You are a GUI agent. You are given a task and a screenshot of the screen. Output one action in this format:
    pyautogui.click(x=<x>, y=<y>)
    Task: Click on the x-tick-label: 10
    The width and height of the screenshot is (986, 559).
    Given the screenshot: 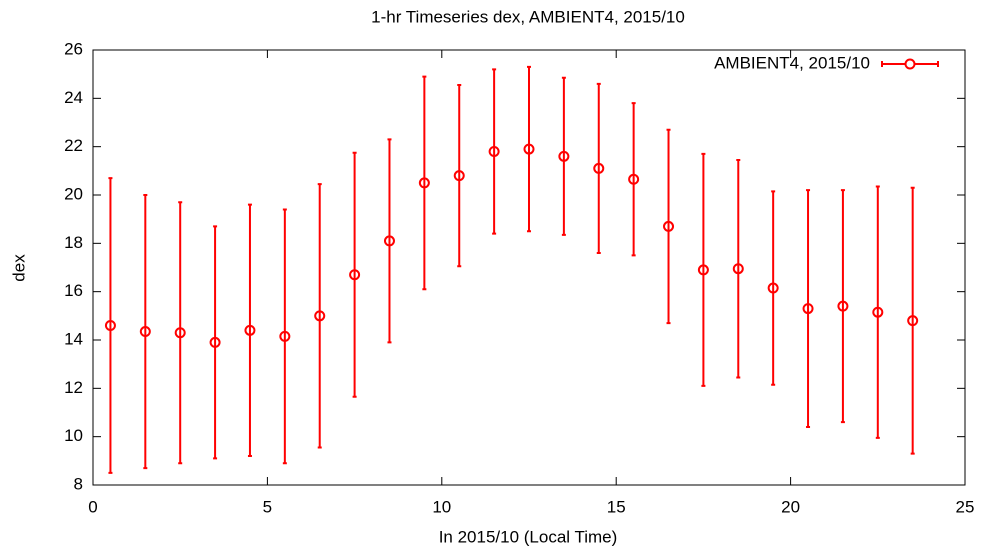 What is the action you would take?
    pyautogui.click(x=441, y=506)
    